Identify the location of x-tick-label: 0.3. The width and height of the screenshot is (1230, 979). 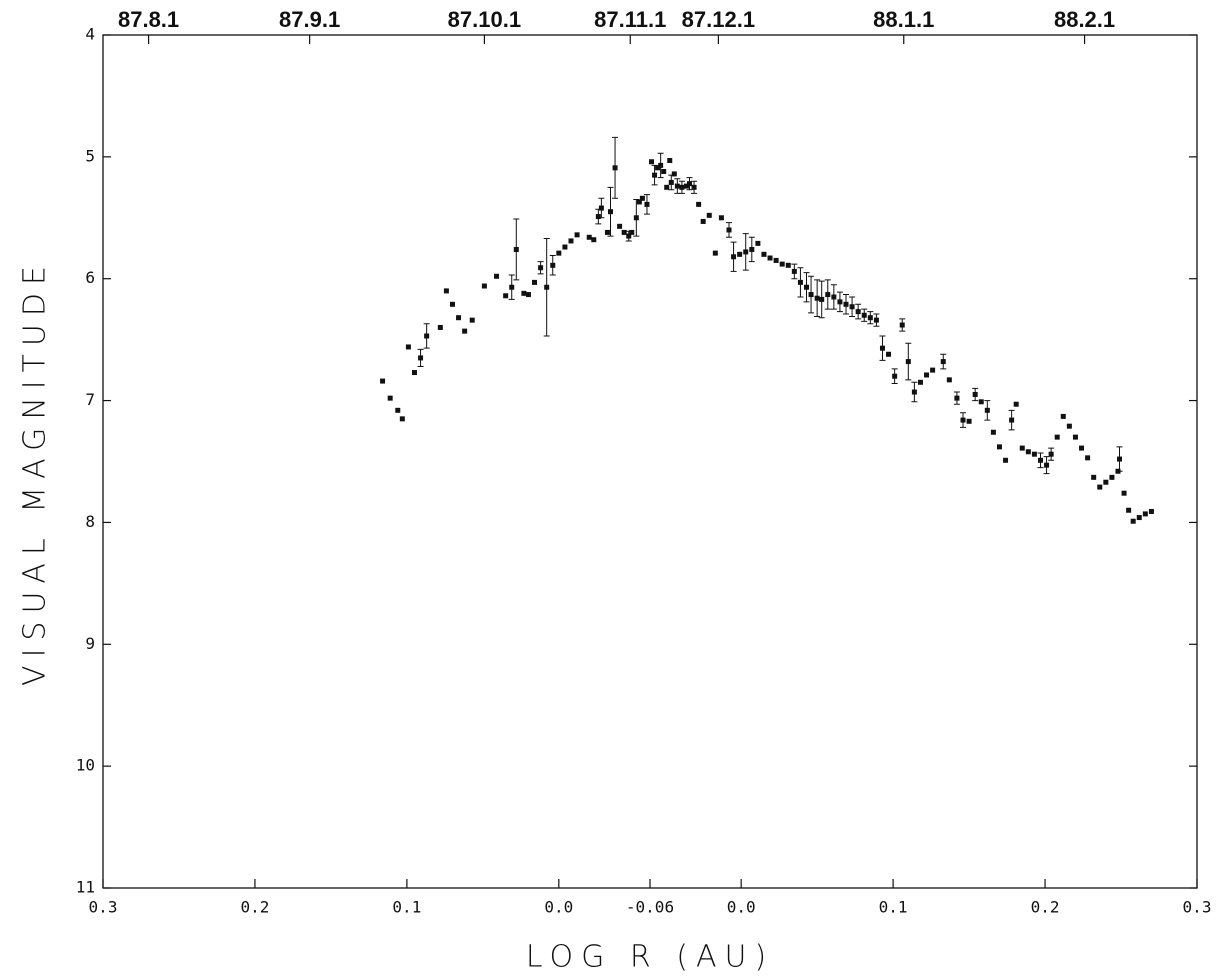
(103, 907).